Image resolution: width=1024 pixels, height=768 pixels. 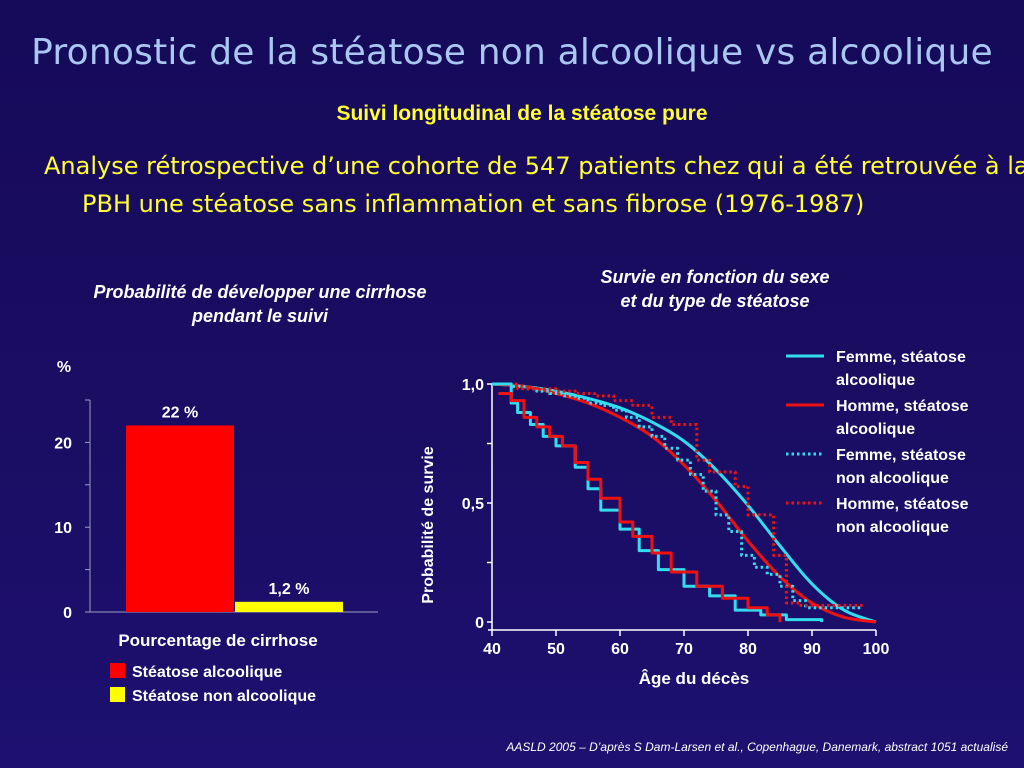 What do you see at coordinates (876, 649) in the screenshot?
I see `survival-x-tick-label: 100` at bounding box center [876, 649].